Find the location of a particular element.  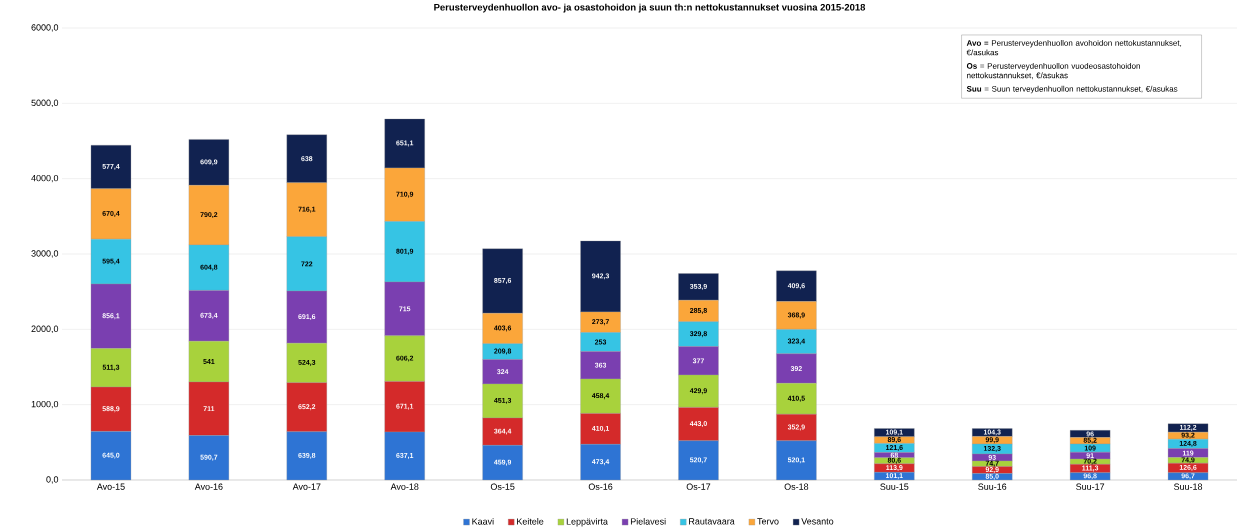

x-tick-label: Avo-15 is located at coordinates (110, 486).